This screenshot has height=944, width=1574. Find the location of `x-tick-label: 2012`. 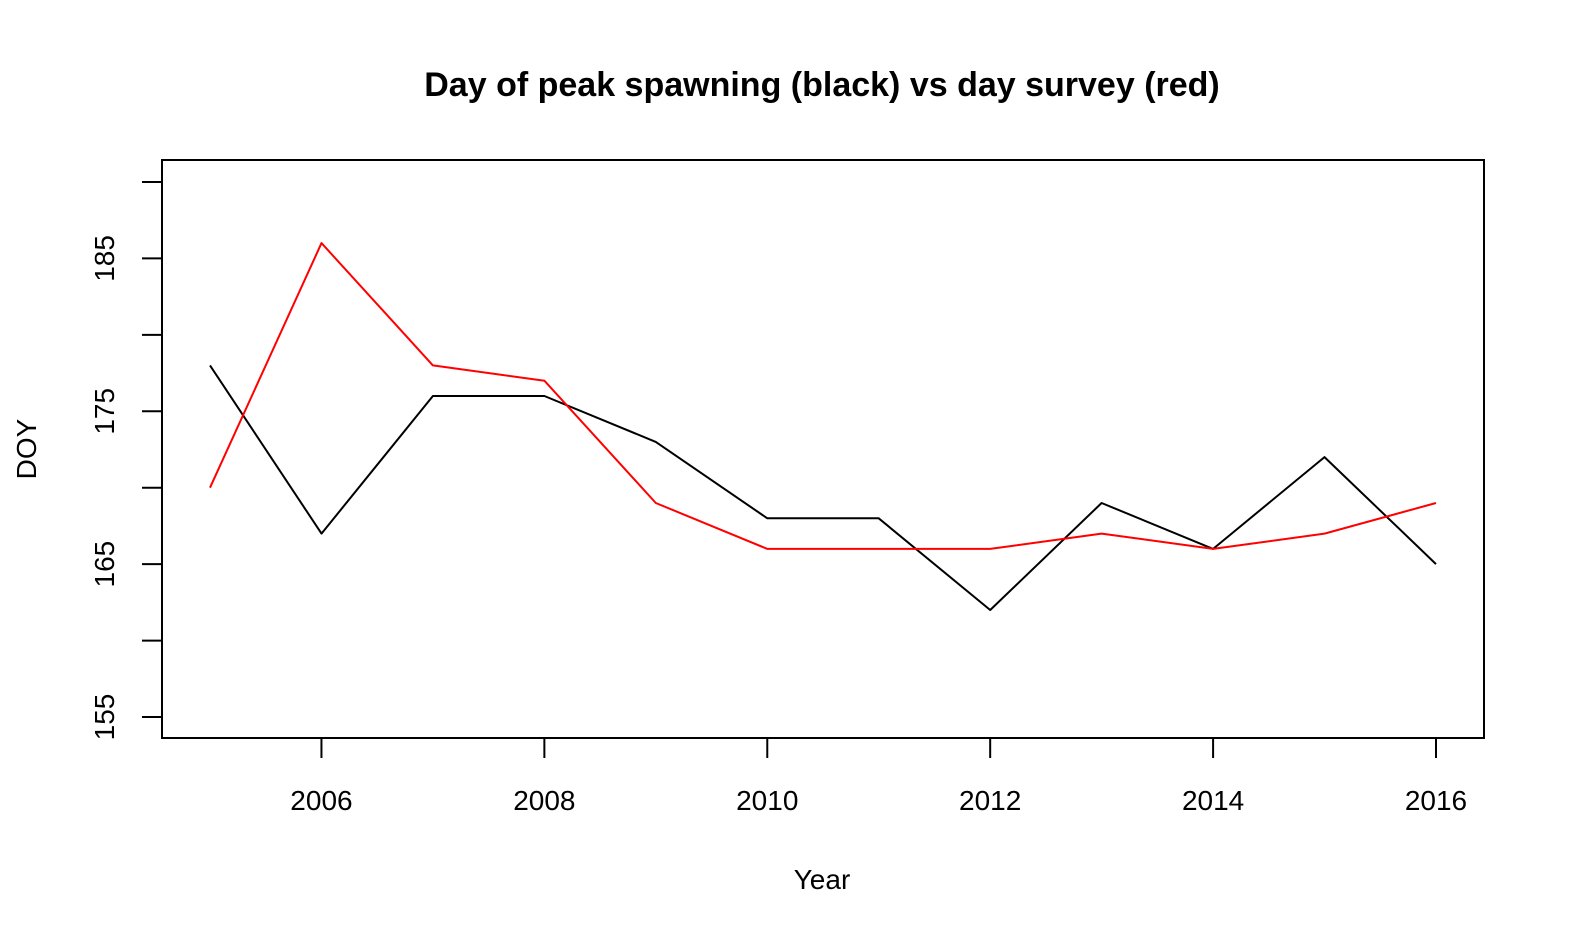

x-tick-label: 2012 is located at coordinates (990, 800).